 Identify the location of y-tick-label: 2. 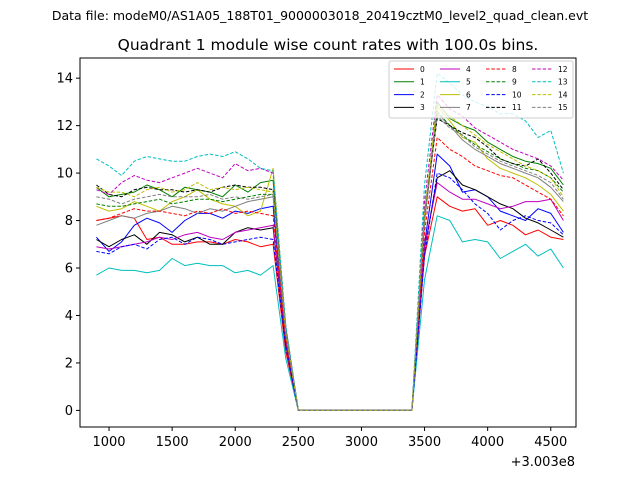
(69, 363).